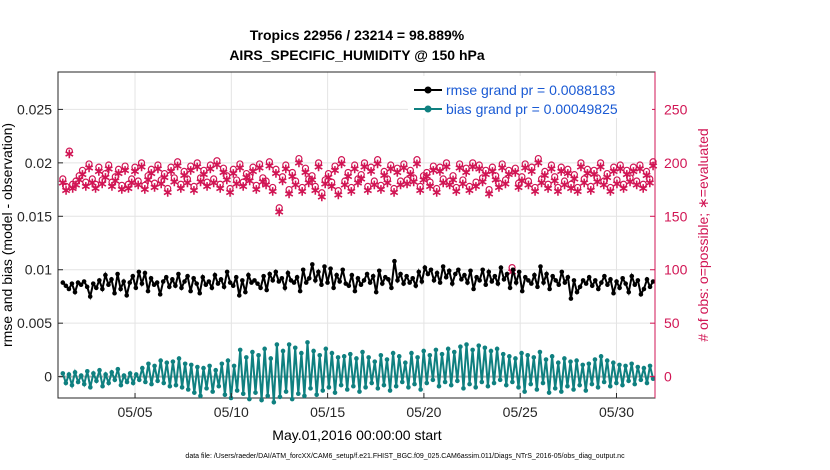 The width and height of the screenshot is (830, 470). I want to click on y-axis-label-right: # of obs: o=possible; ∗=evaluated, so click(703, 234).